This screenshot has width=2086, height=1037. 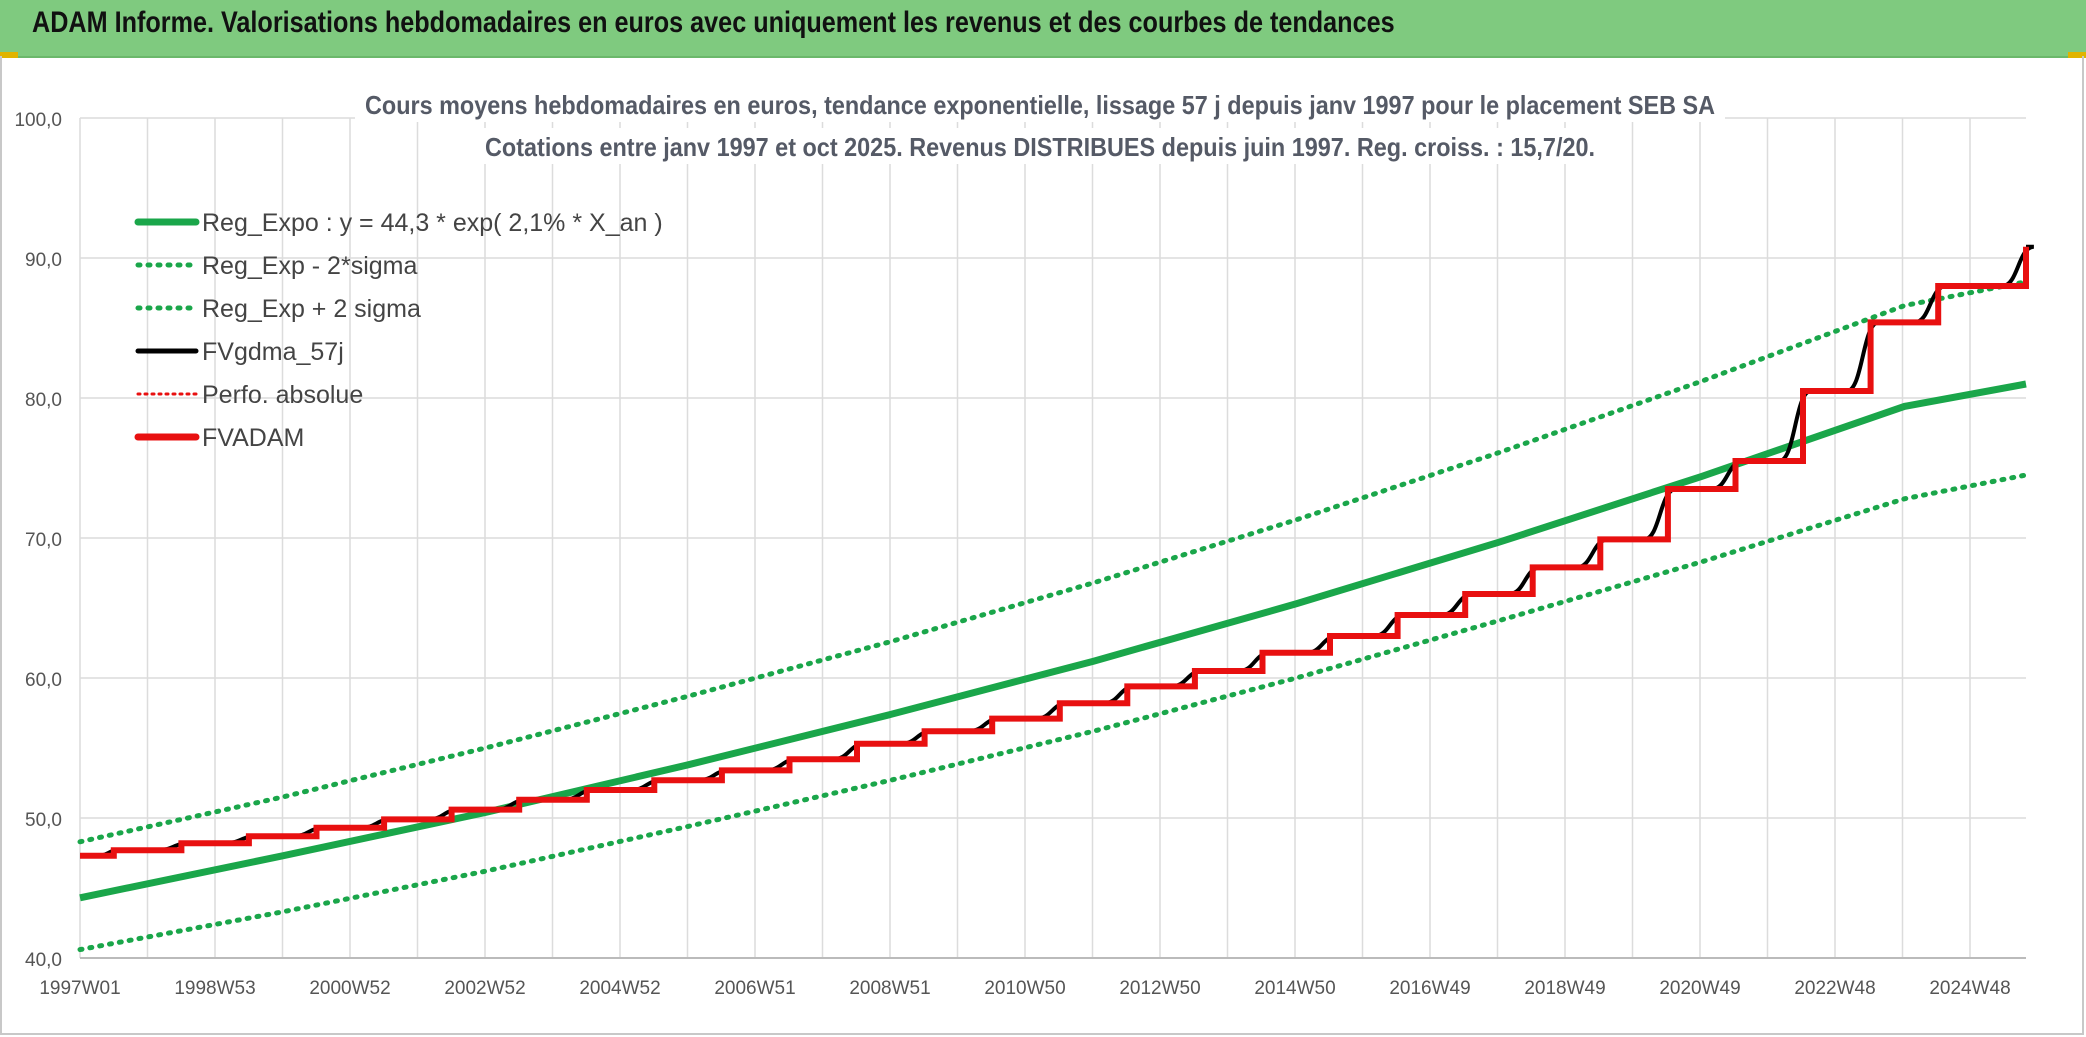 What do you see at coordinates (889, 988) in the screenshot?
I see `x-tick-label: 2008W51` at bounding box center [889, 988].